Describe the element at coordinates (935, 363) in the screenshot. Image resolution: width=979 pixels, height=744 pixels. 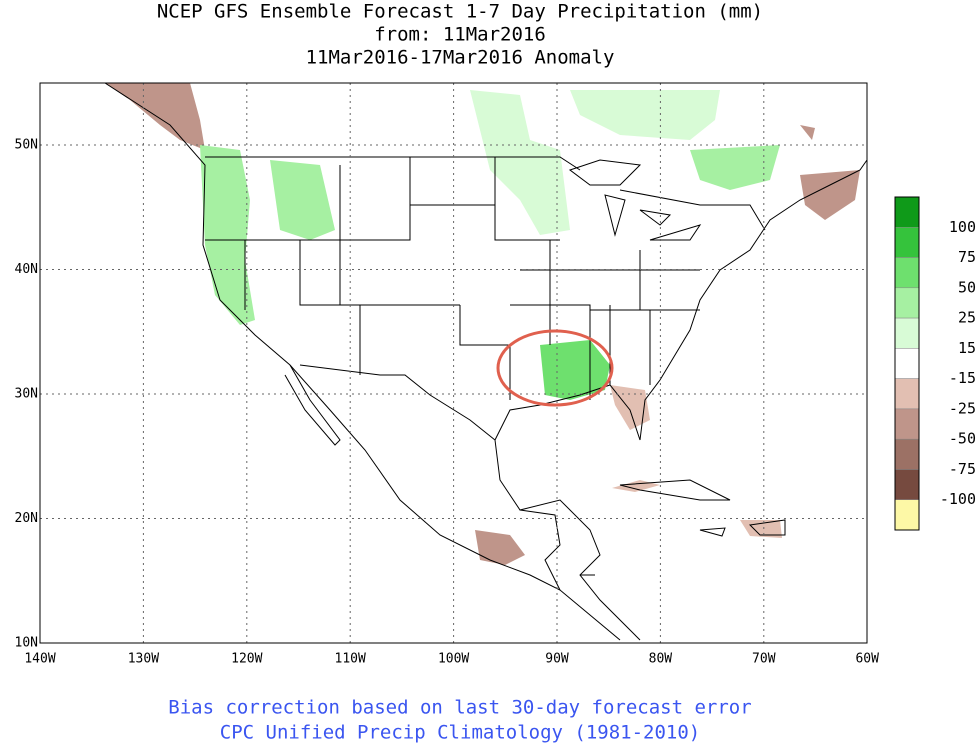
I see `legend: 100 75 50 25 15 -15 -25 -50 -75 -100` at that location.